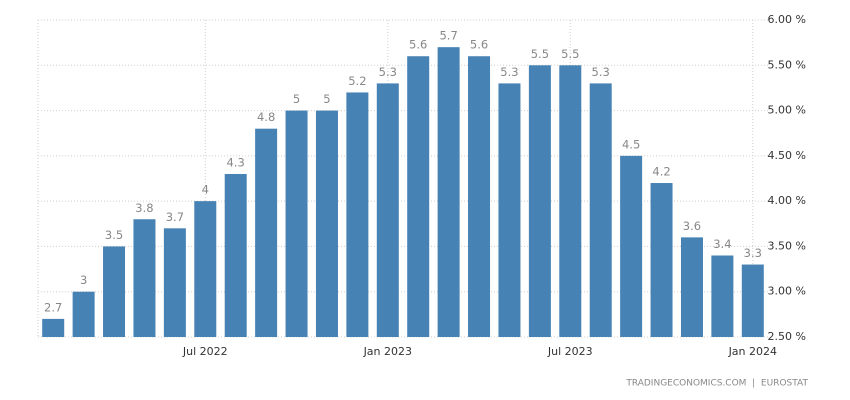 This screenshot has width=850, height=400. I want to click on value-label: 3.6, so click(692, 226).